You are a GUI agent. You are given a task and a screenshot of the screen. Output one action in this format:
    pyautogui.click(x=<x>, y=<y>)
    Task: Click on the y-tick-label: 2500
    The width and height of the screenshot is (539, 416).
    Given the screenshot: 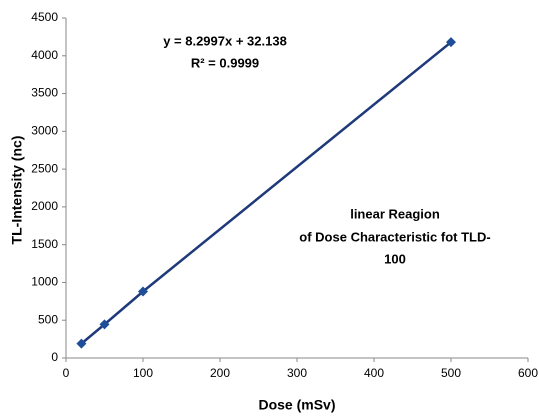 What is the action you would take?
    pyautogui.click(x=44, y=168)
    